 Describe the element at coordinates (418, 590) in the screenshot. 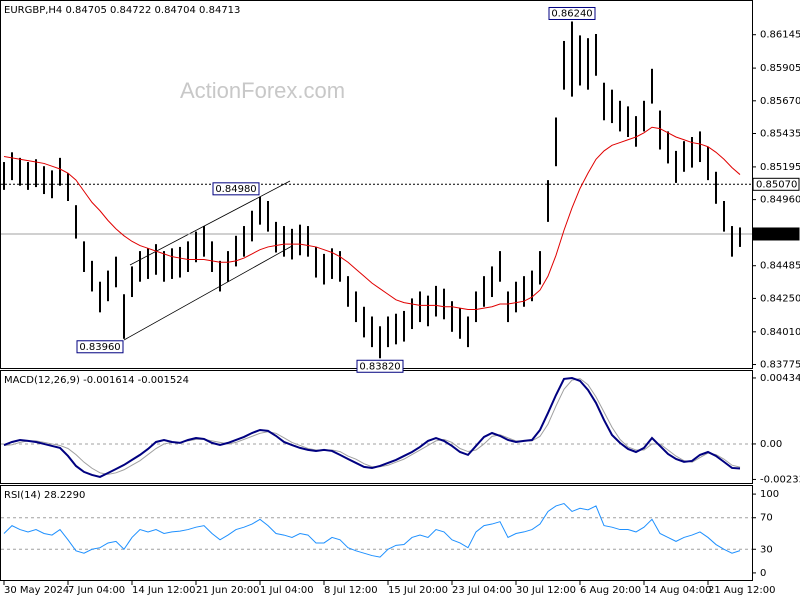

I see `x-tick-label: 15 Jul 20:00` at that location.